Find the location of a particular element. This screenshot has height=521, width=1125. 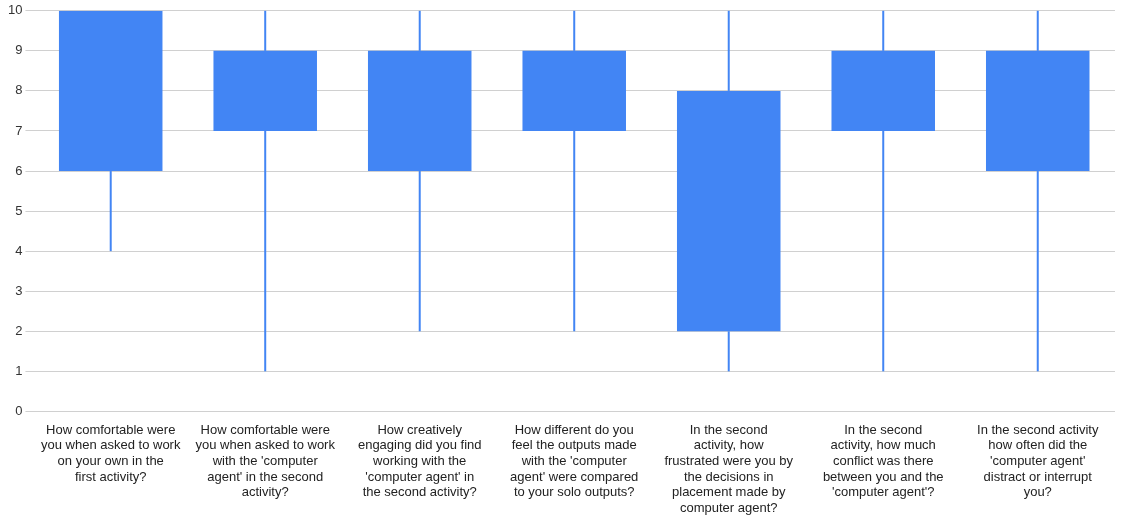

y-tick-label: 2 is located at coordinates (19, 330).